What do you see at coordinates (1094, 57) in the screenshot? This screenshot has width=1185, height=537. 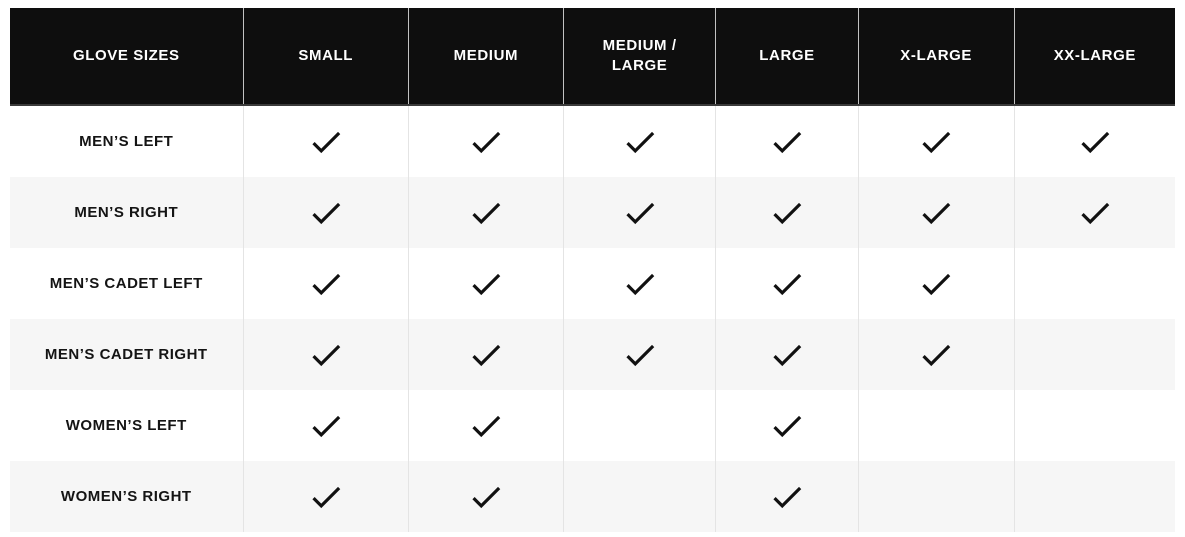 I see `header-xx-large: XX-LARGE` at bounding box center [1094, 57].